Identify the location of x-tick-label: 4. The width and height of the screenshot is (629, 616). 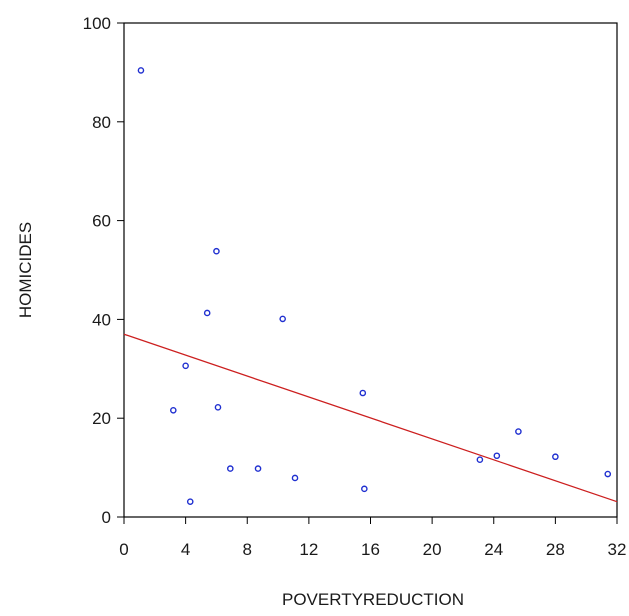
(185, 549).